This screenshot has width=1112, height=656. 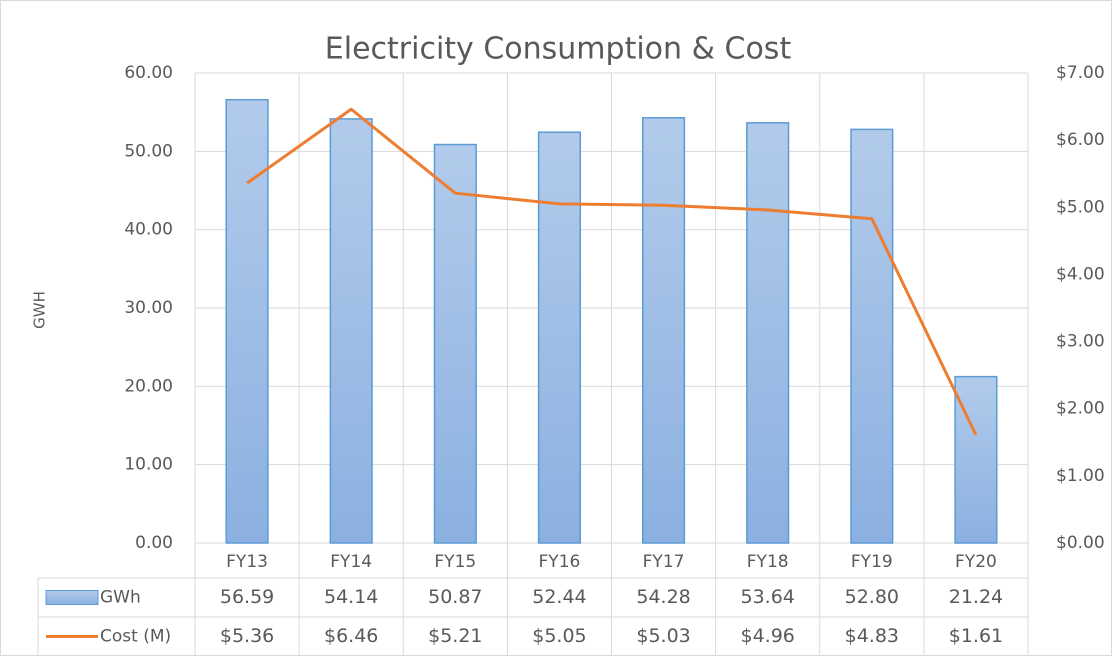 What do you see at coordinates (1080, 409) in the screenshot?
I see `y2-tick-label: $2.00` at bounding box center [1080, 409].